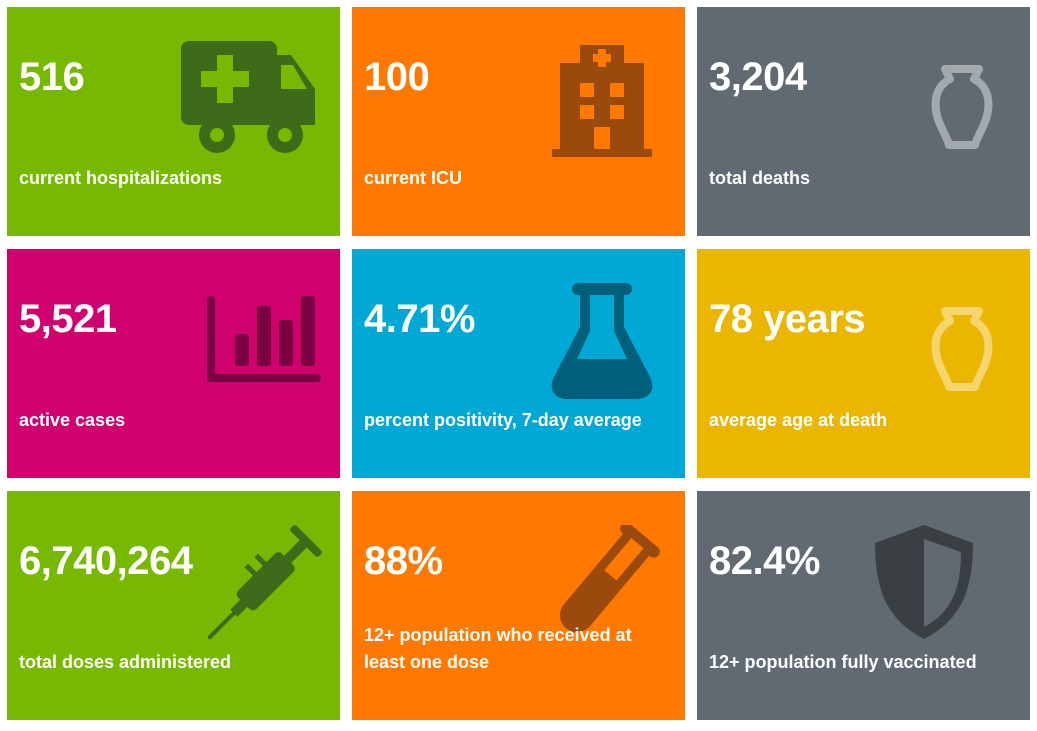 The image size is (1037, 731). What do you see at coordinates (397, 77) in the screenshot?
I see `stat-value: 100` at bounding box center [397, 77].